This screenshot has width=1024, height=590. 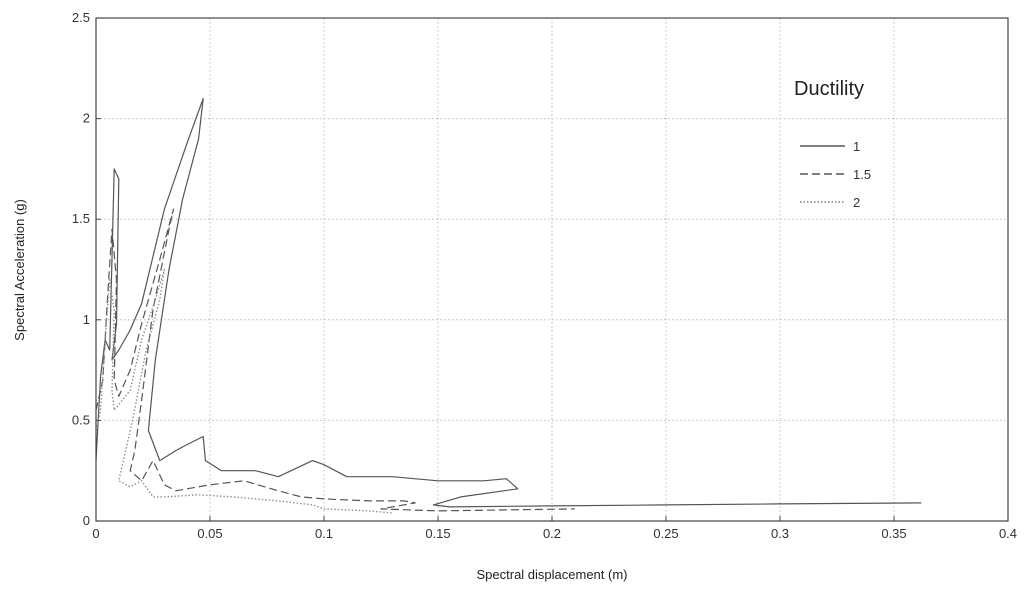 I want to click on y-tick-label: 2.5, so click(x=81, y=17).